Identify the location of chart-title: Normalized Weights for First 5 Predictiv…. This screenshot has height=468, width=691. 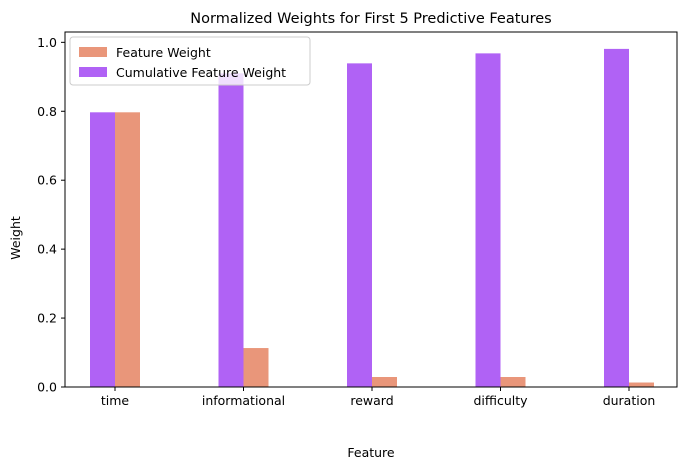
(370, 19).